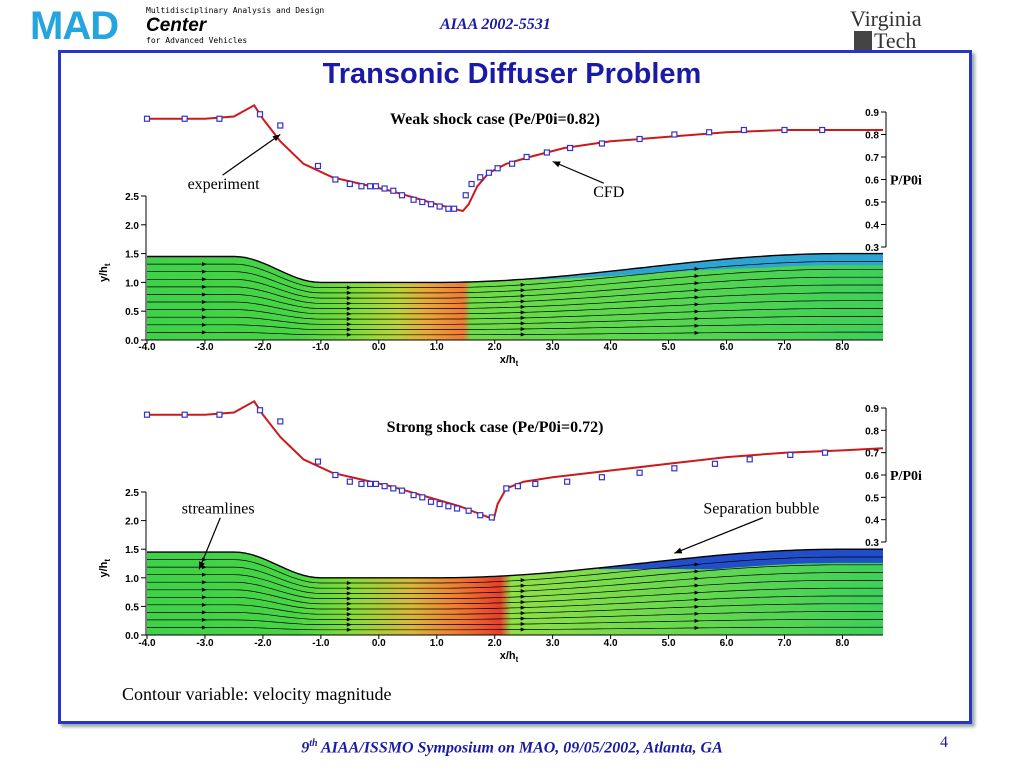  I want to click on mad-center-text: Center, so click(176, 25).